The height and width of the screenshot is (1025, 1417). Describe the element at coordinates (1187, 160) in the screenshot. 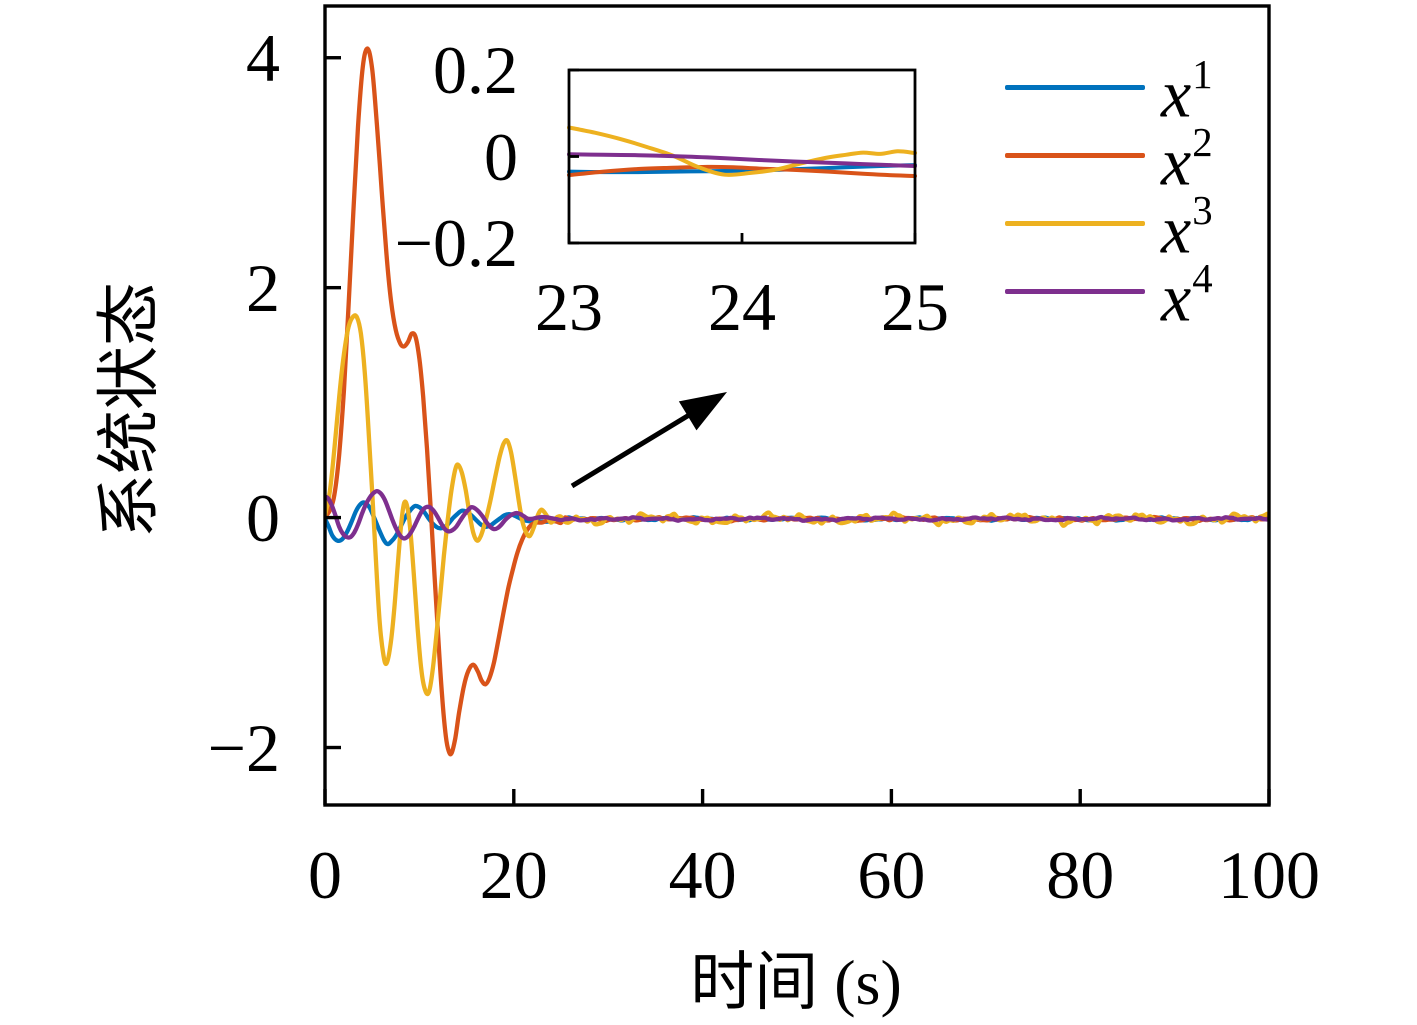

I see `legend-label-x2: x2` at that location.